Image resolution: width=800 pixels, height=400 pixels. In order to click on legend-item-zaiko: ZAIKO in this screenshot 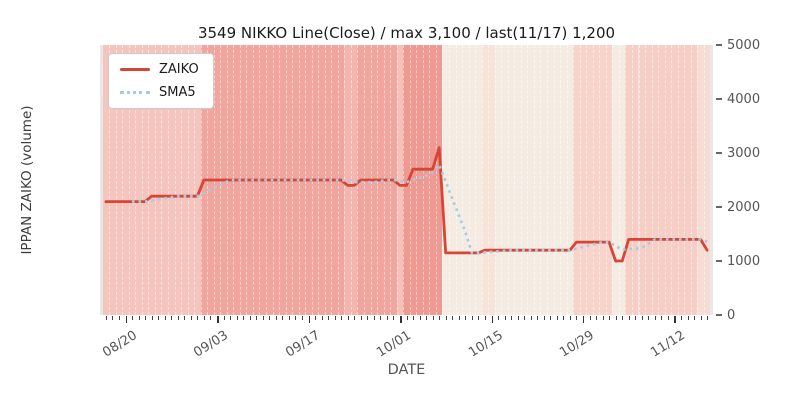, I will do `click(159, 69)`.